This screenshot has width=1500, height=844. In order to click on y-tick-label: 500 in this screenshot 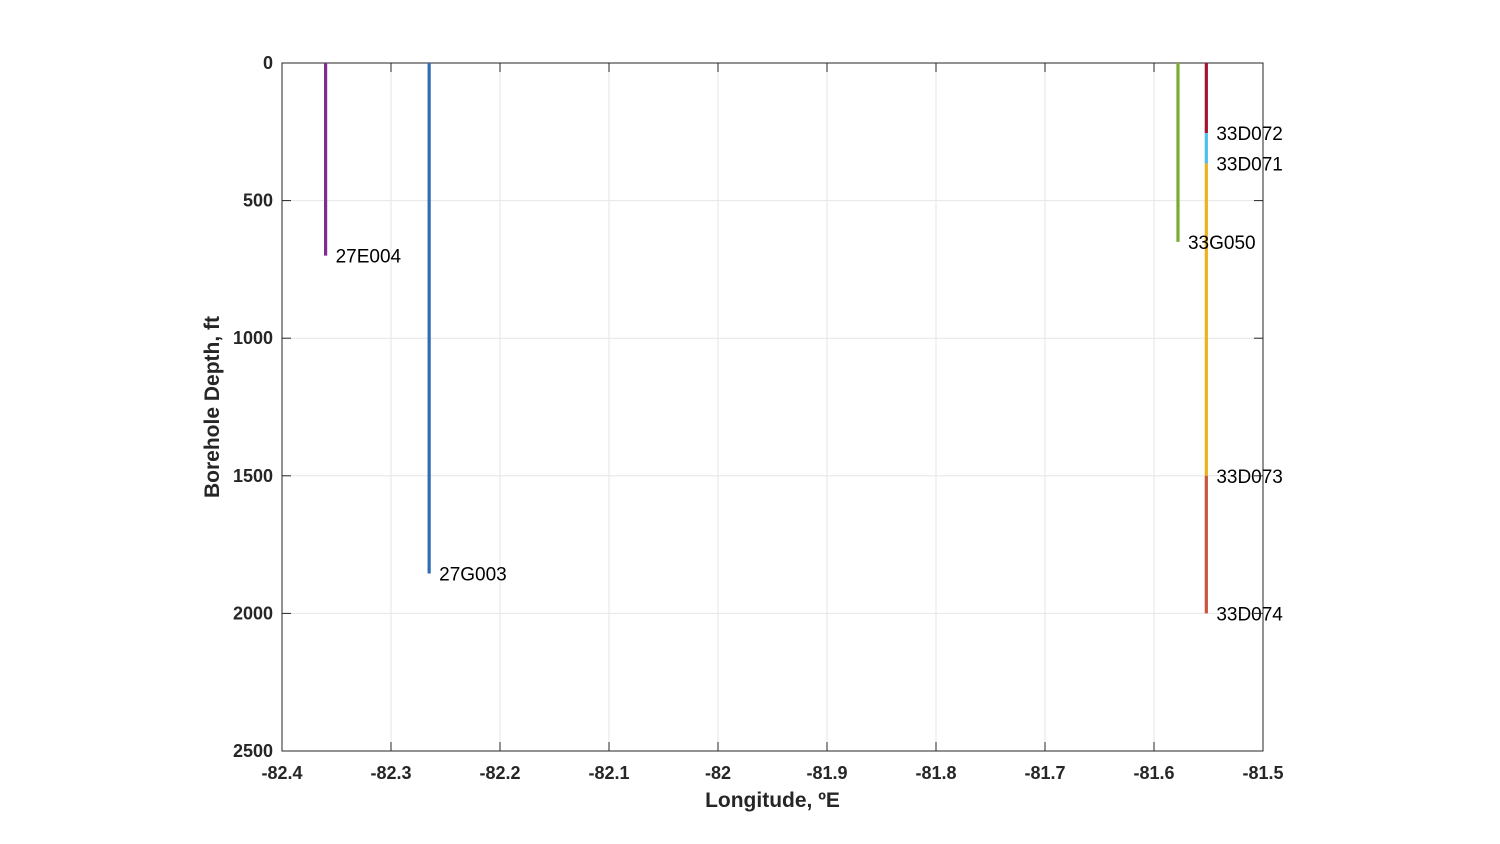, I will do `click(258, 201)`.